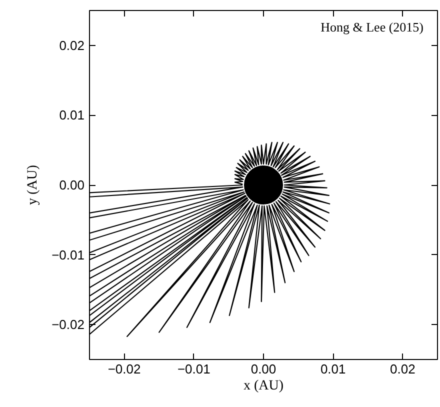 Image resolution: width=440 pixels, height=407 pixels. I want to click on y-tick-label: 0.00, so click(72, 185).